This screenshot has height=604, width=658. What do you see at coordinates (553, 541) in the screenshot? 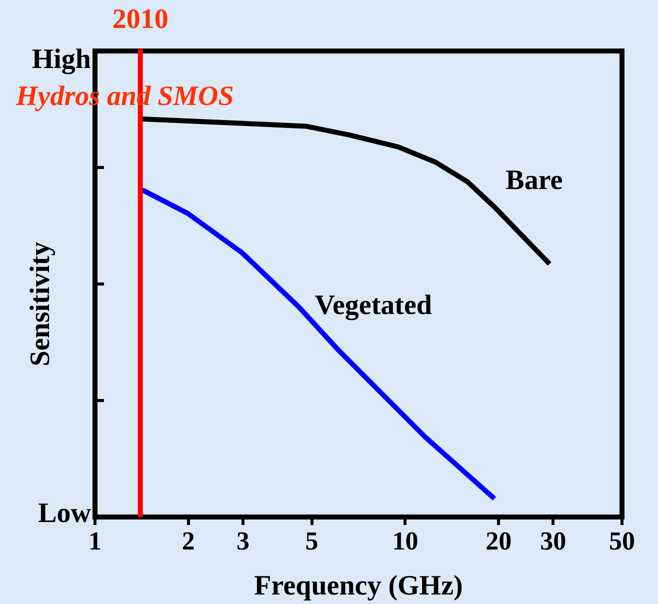
I see `x-tick-label: 30` at bounding box center [553, 541].